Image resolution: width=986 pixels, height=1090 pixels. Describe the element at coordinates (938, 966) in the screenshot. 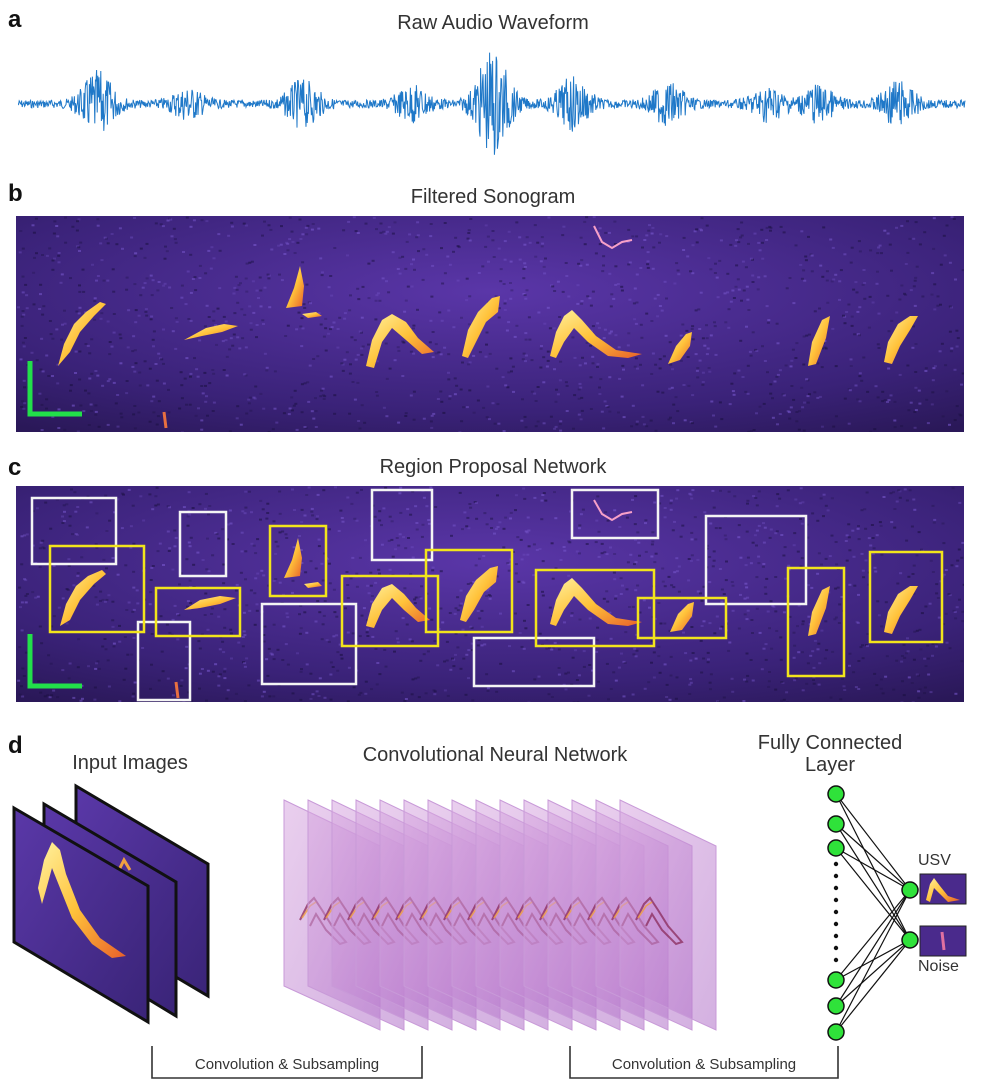

I see `noise-output-label: Noise` at that location.